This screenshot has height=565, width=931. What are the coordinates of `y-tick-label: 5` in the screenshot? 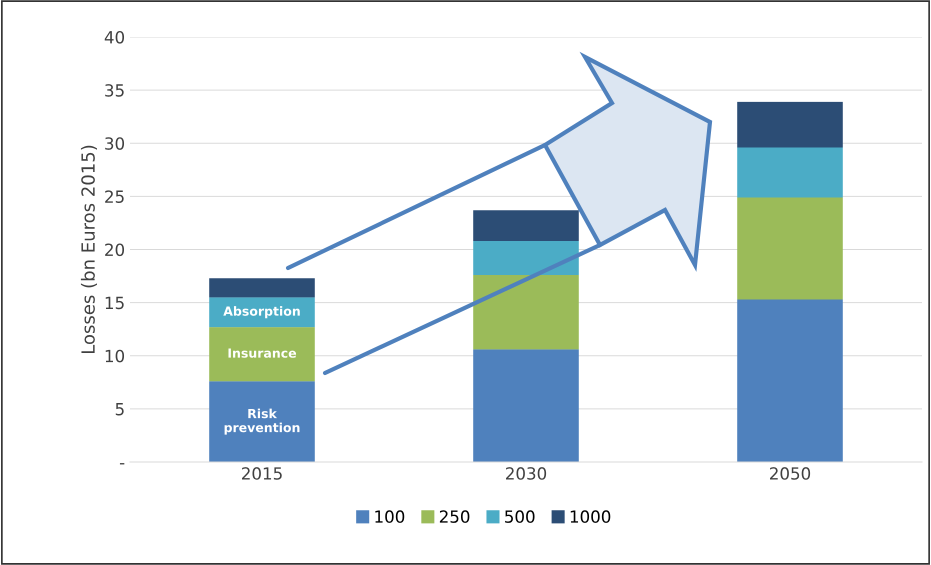 It's located at (120, 409).